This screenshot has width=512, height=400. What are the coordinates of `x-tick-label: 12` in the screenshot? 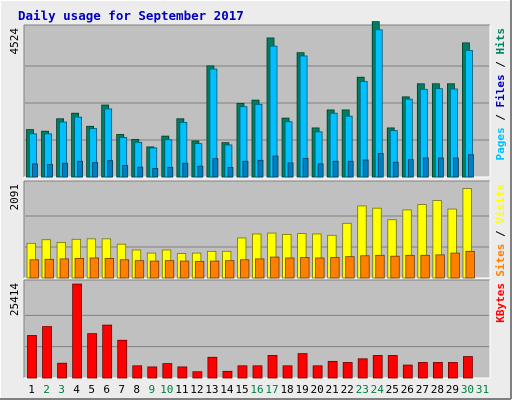 It's located at (196, 389).